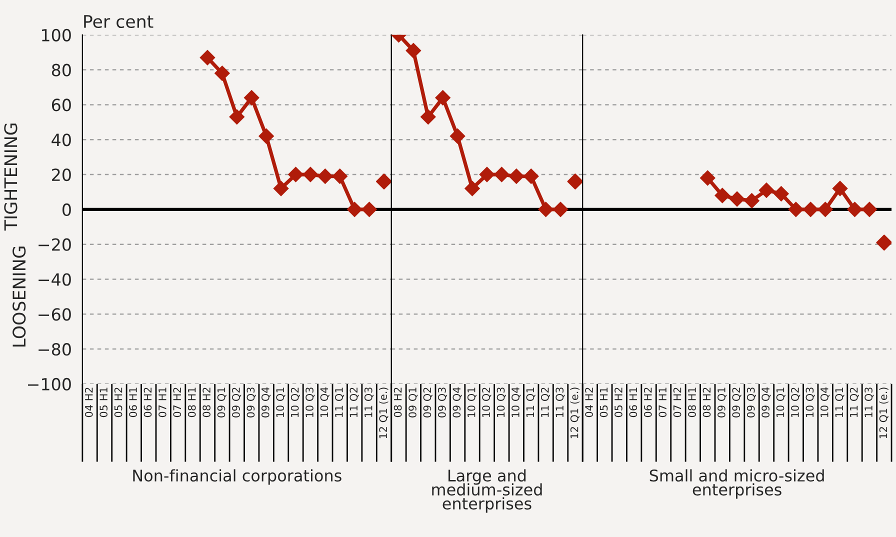 The width and height of the screenshot is (896, 537). What do you see at coordinates (487, 402) in the screenshot?
I see `x-tick-label: 10 Q2` at bounding box center [487, 402].